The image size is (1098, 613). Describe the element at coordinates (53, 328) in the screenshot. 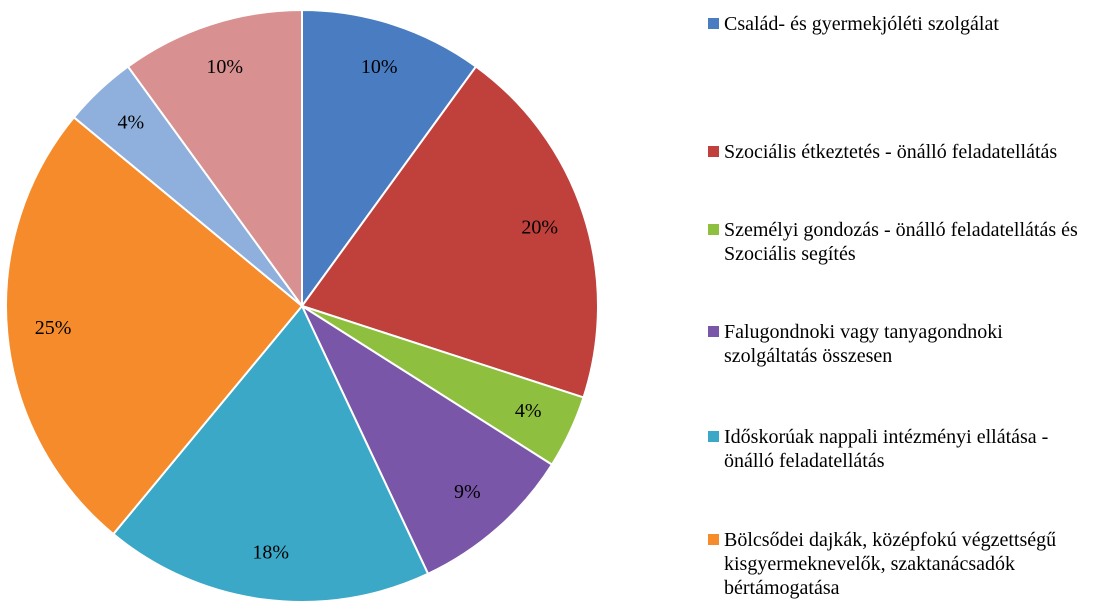

I see `data-label: 25%` at that location.